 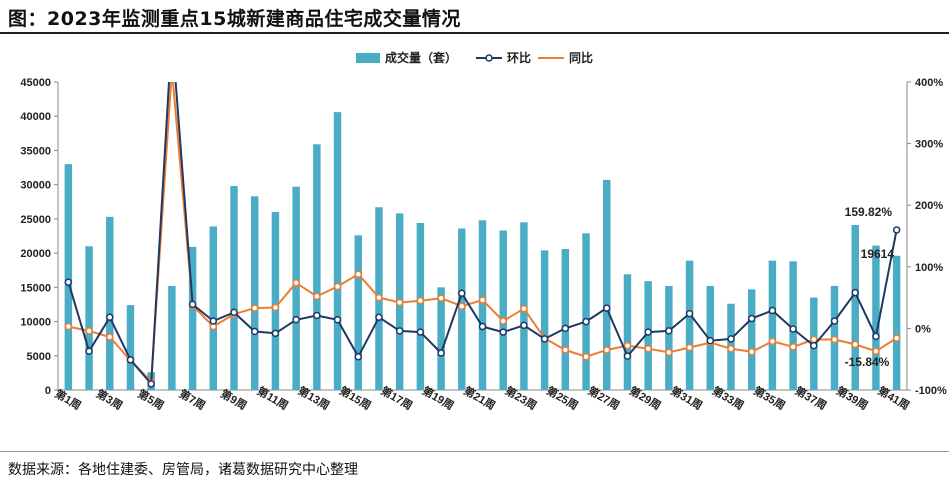 What do you see at coordinates (929, 83) in the screenshot?
I see `right-tick-label: 400%` at bounding box center [929, 83].